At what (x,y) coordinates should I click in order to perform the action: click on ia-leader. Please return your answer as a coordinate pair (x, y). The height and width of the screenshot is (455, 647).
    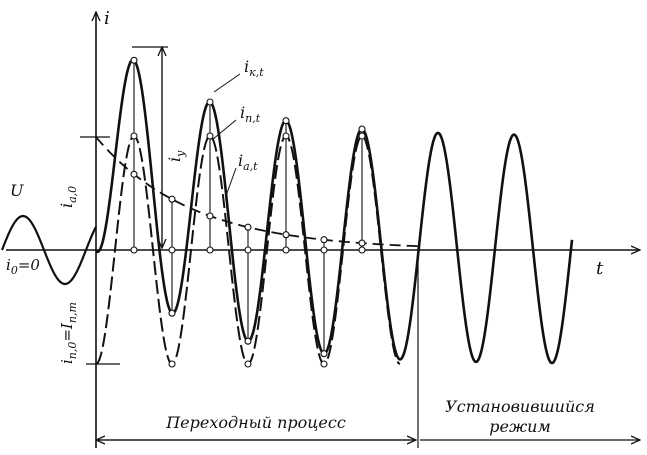
    Looking at the image, I should click on (231, 182).